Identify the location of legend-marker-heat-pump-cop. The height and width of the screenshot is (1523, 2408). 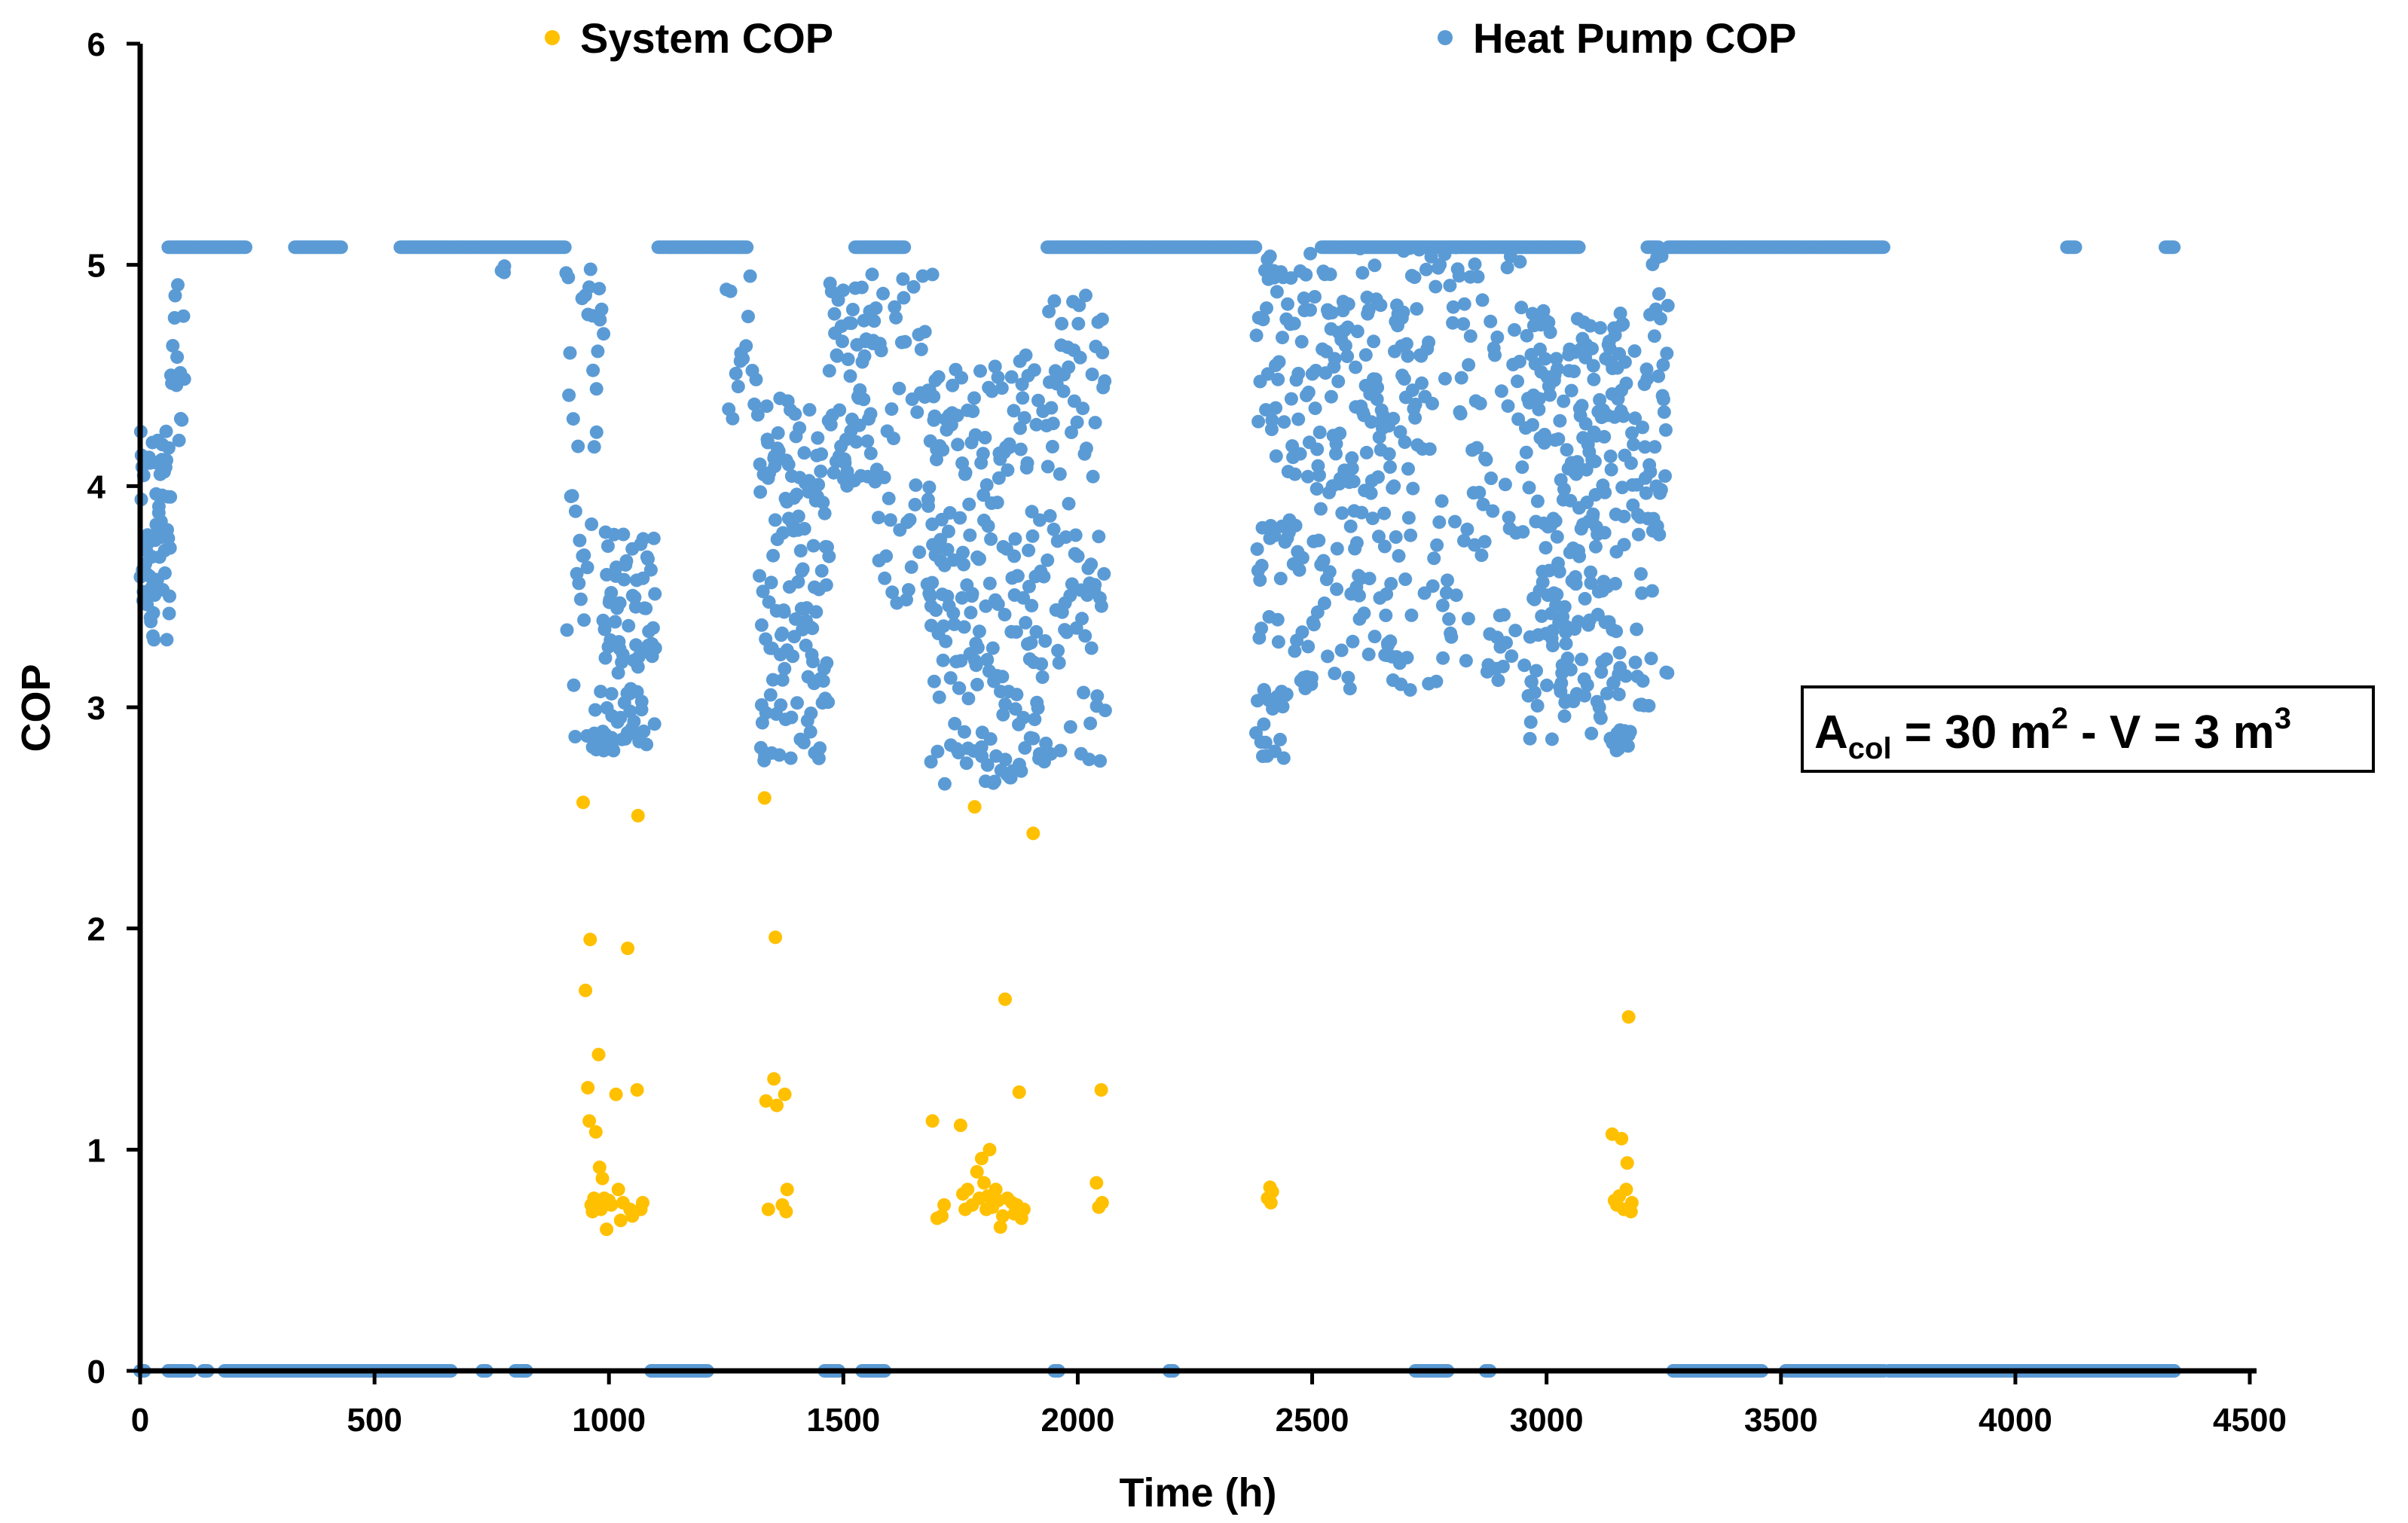
(1445, 37).